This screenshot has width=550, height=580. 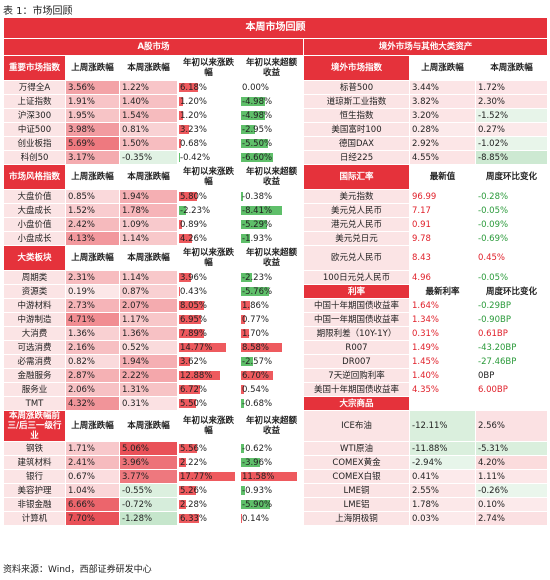 What do you see at coordinates (356, 426) in the screenshot?
I see `row-name: ICE布油` at bounding box center [356, 426].